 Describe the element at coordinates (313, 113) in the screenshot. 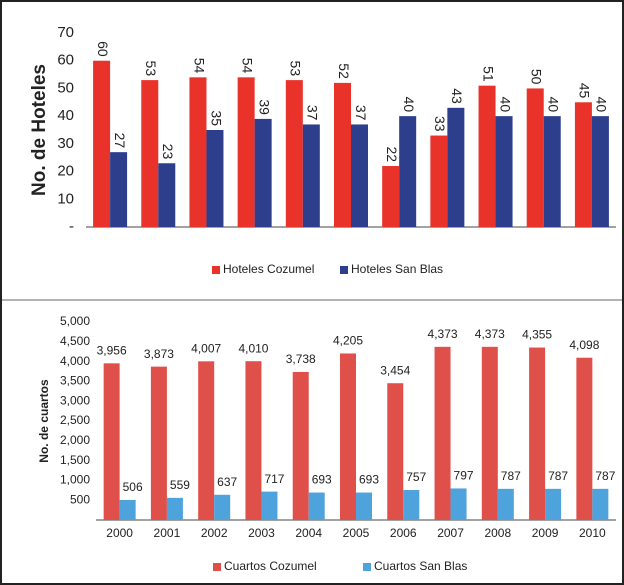

I see `value-label: 37` at that location.